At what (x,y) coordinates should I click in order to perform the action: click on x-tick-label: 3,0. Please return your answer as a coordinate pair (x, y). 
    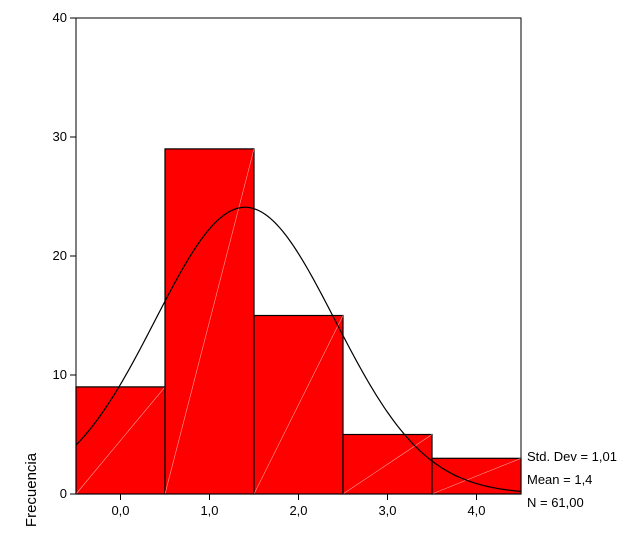
    Looking at the image, I should click on (387, 510).